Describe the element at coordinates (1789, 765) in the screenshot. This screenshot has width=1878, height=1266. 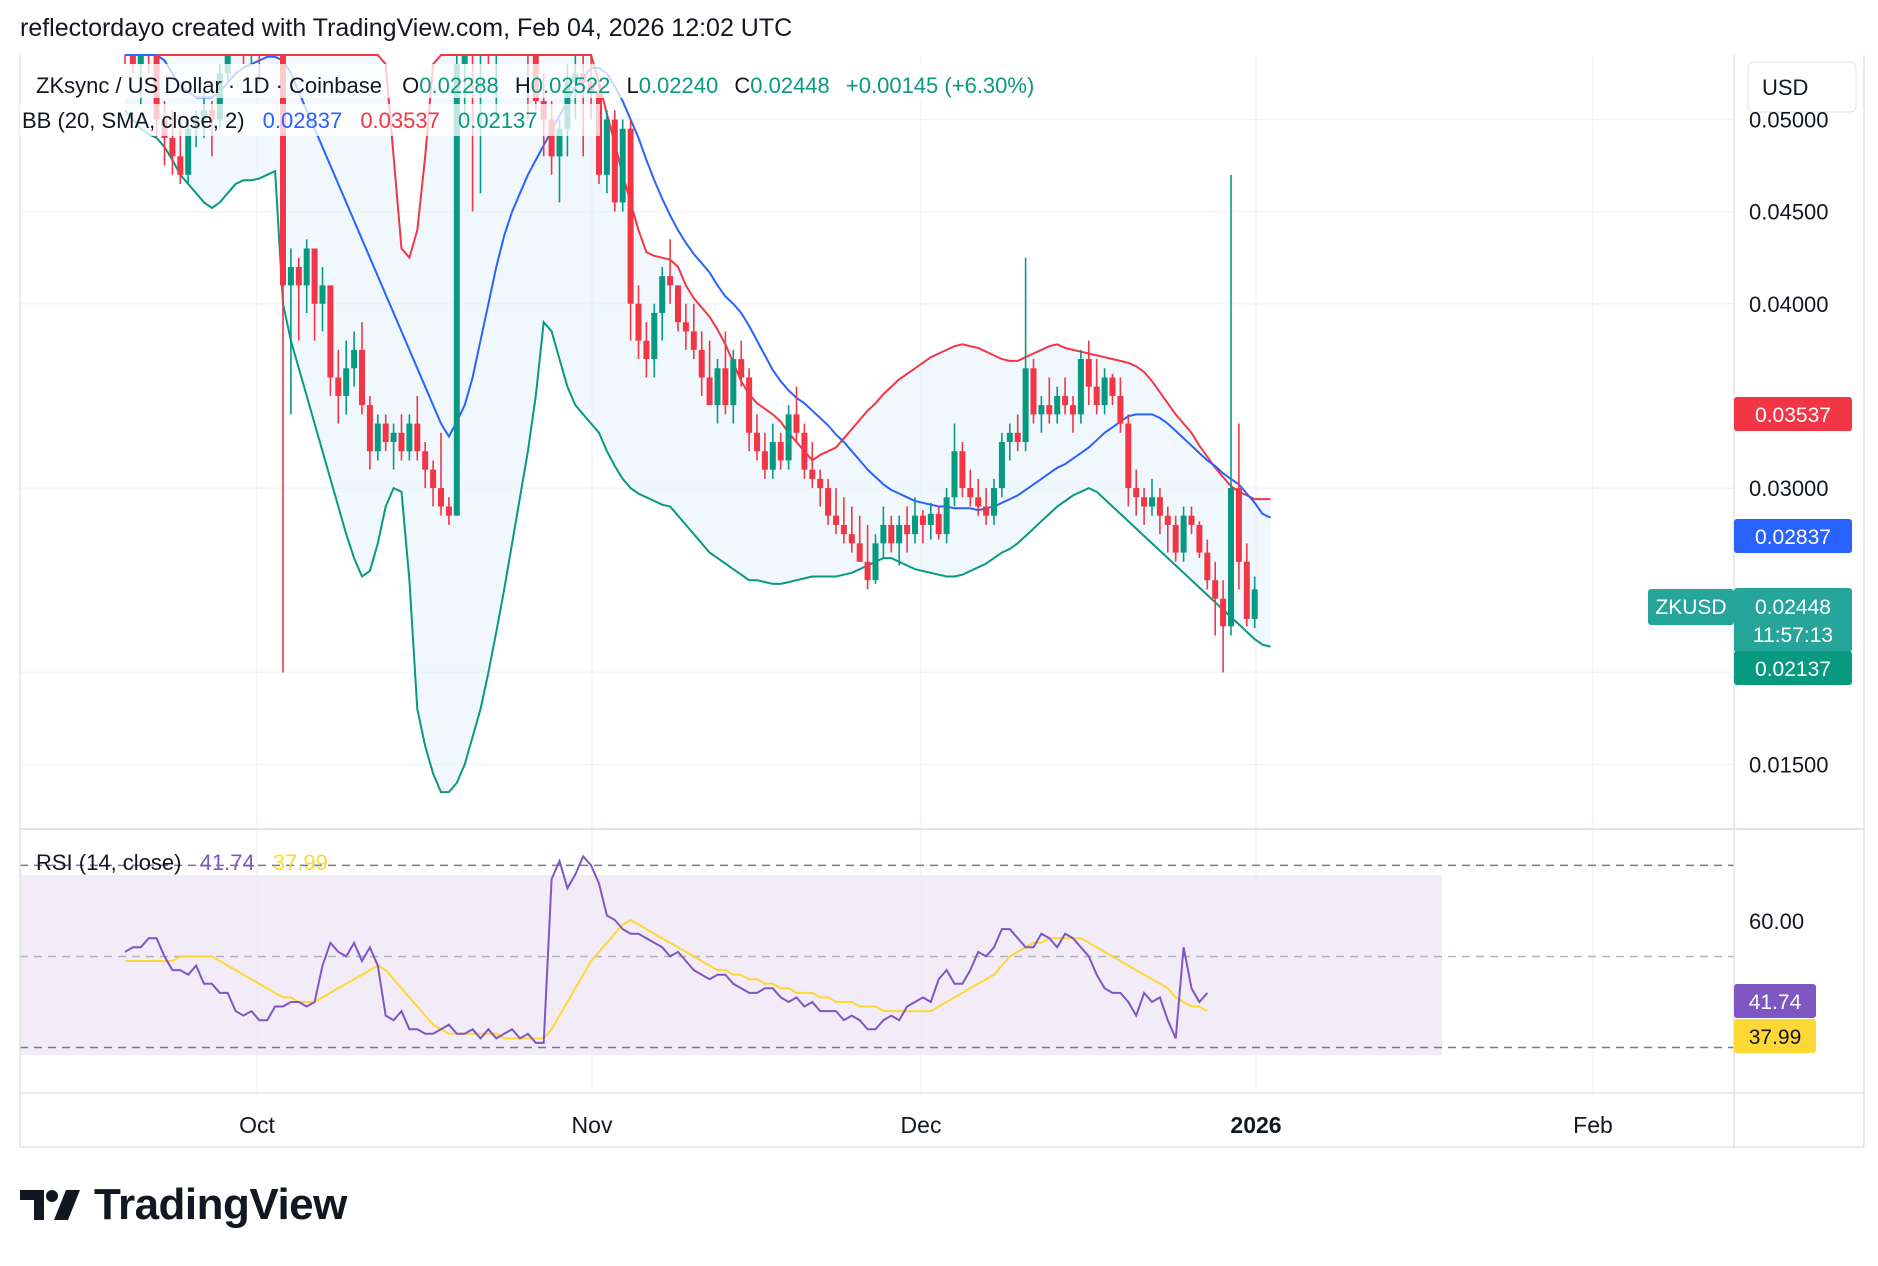
I see `price-tick-label: 0.01500` at that location.